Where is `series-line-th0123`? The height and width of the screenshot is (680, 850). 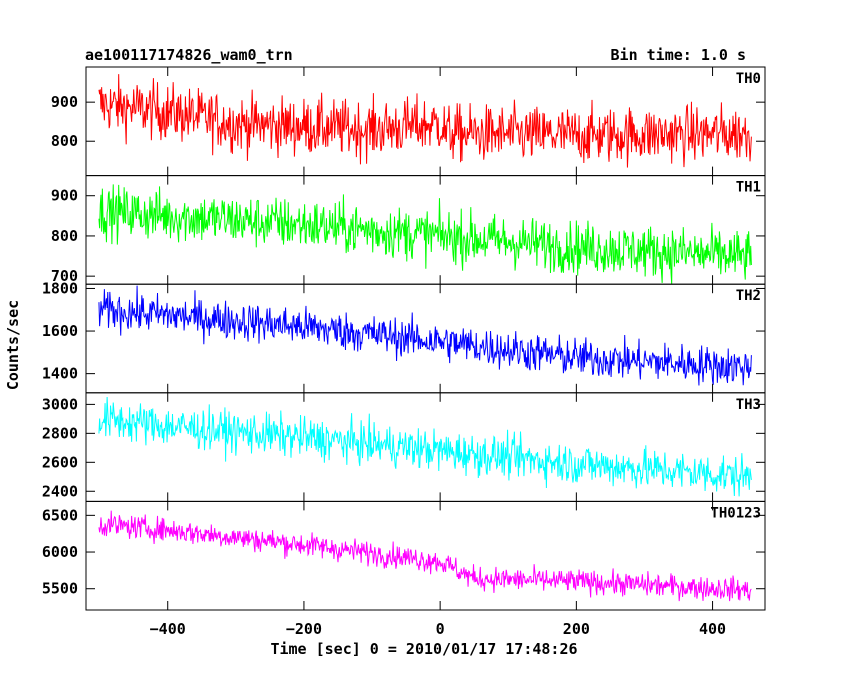 series-line-th0123 is located at coordinates (425, 556).